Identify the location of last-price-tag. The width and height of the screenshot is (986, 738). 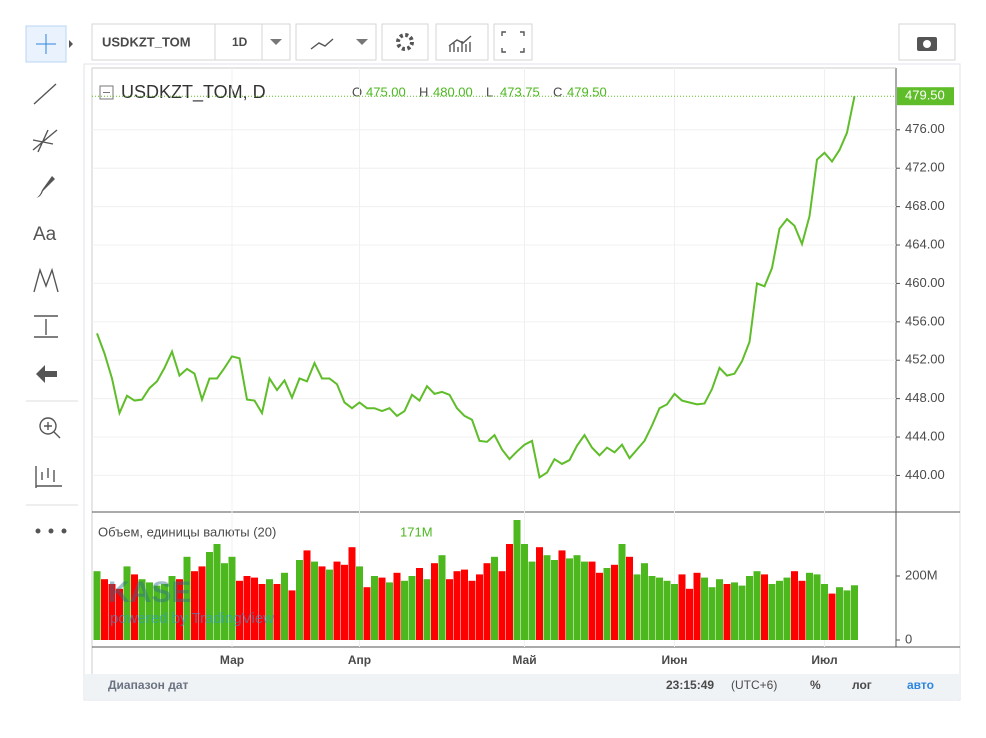
(925, 96).